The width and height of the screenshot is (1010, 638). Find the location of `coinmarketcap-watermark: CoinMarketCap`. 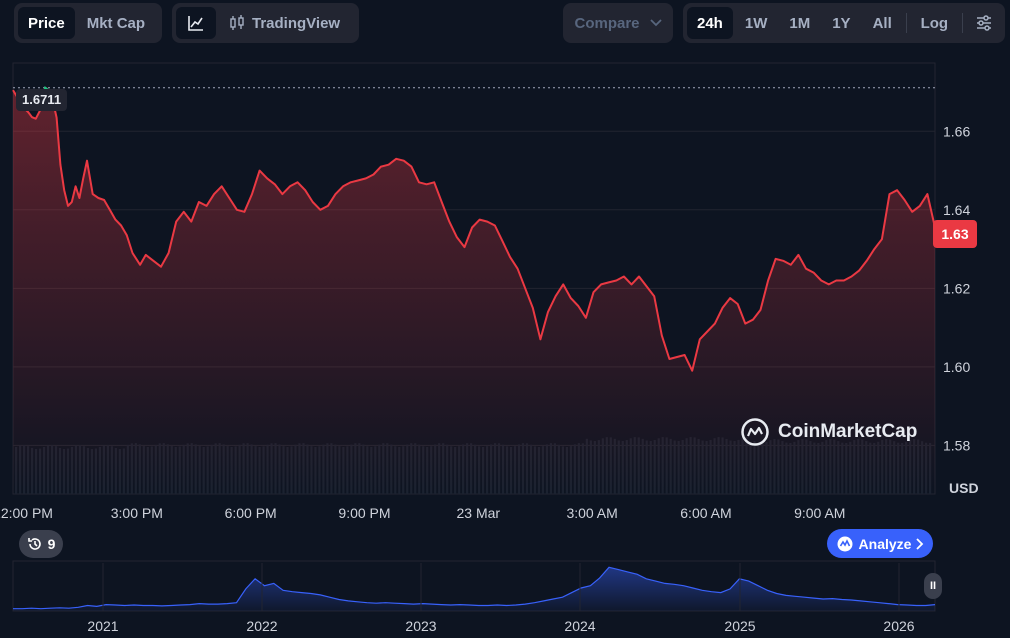

coinmarketcap-watermark: CoinMarketCap is located at coordinates (828, 432).